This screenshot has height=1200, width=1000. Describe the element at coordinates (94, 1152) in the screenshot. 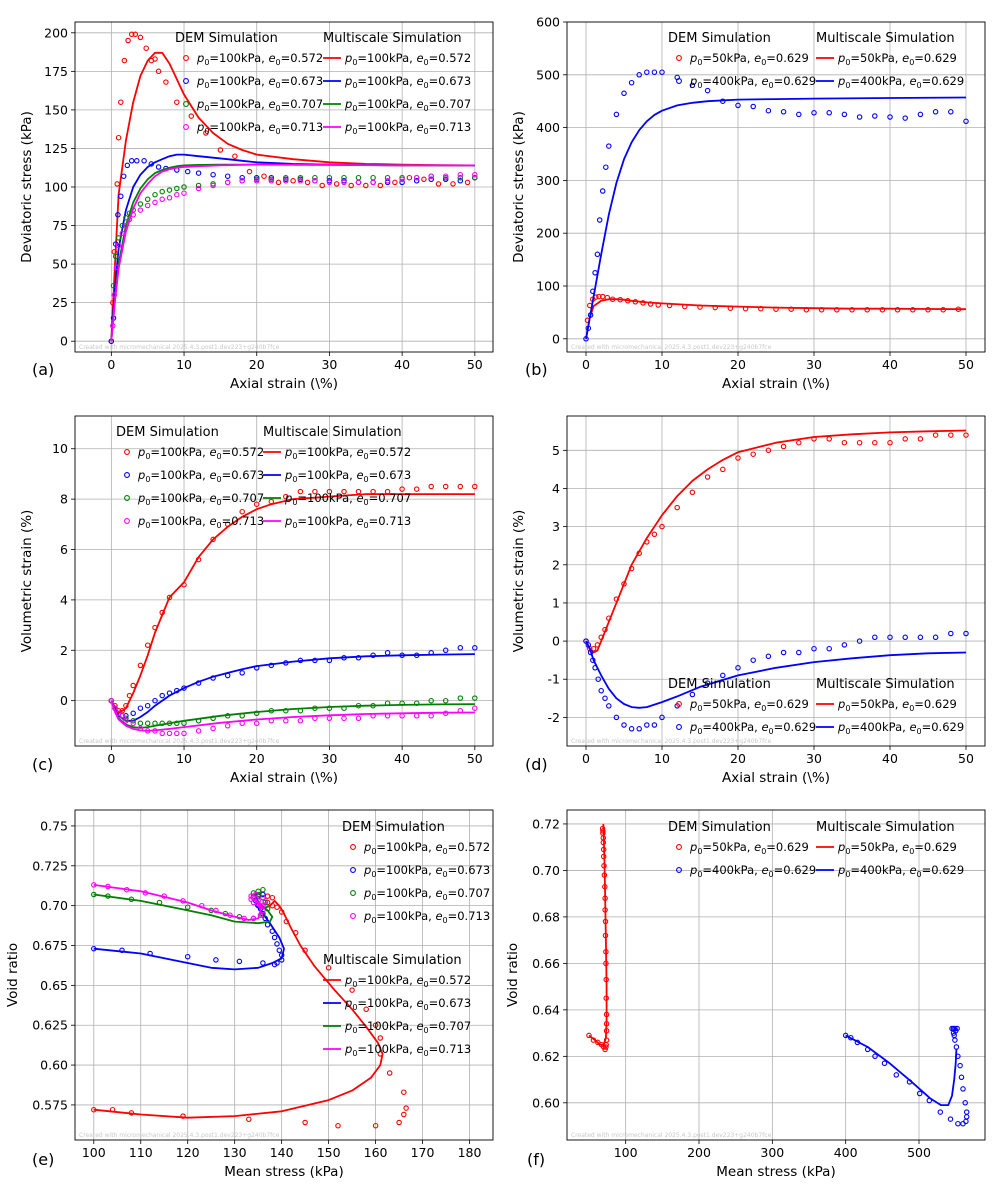

I see `x-tick-label: 100` at that location.